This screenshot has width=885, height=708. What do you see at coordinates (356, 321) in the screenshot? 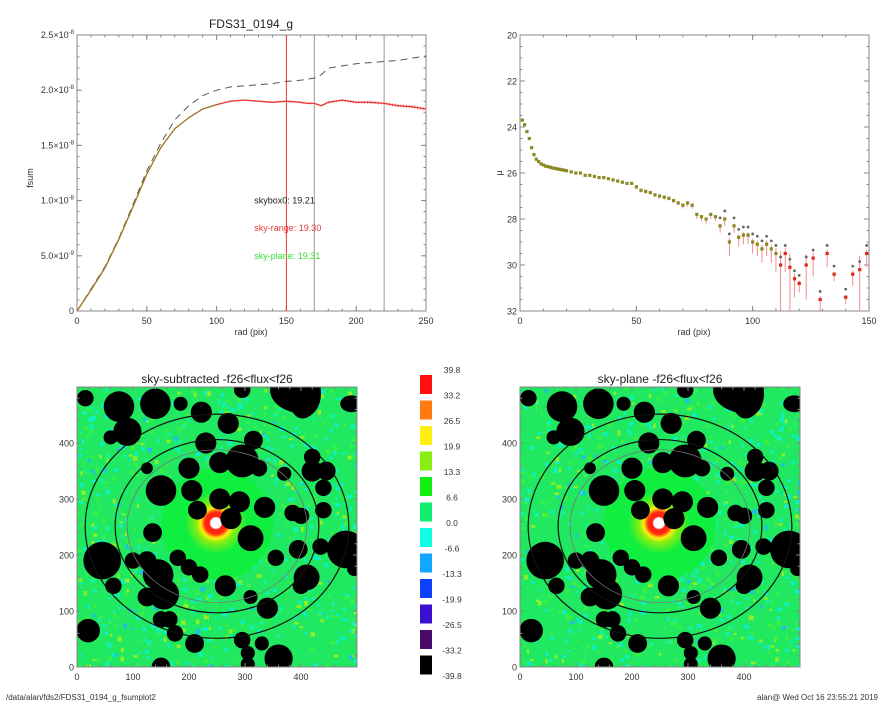
I see `x-tick-label: 200` at bounding box center [356, 321].